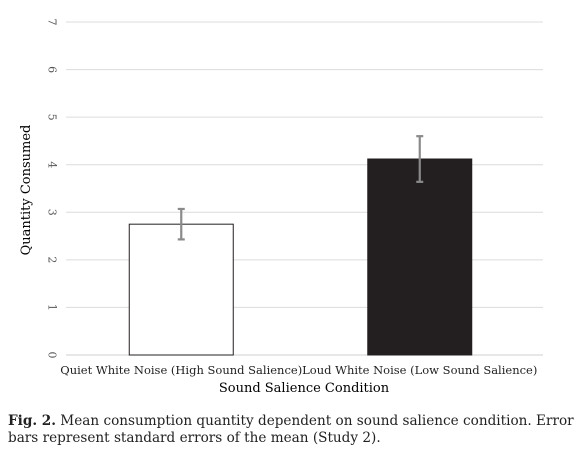 The width and height of the screenshot is (585, 472). Describe the element at coordinates (26, 190) in the screenshot. I see `y-axis-label: Quantity Consumed` at that location.